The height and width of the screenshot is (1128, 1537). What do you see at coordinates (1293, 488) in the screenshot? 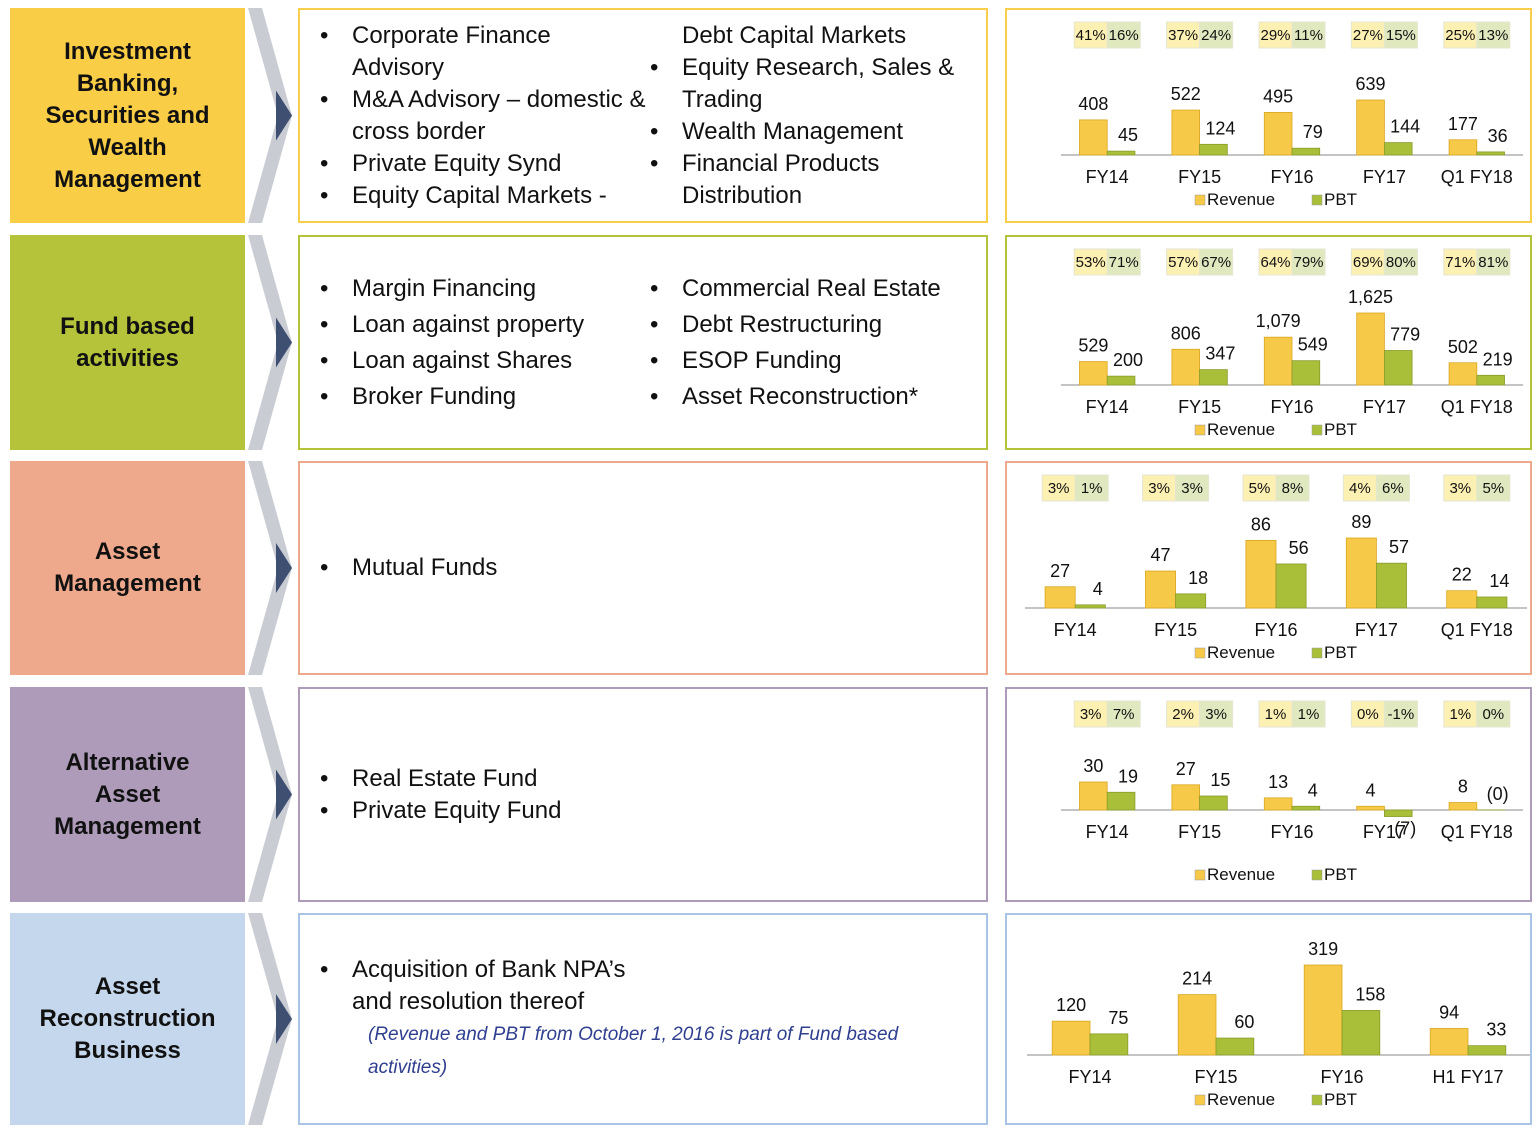
I see `share-label: 8%` at bounding box center [1293, 488].